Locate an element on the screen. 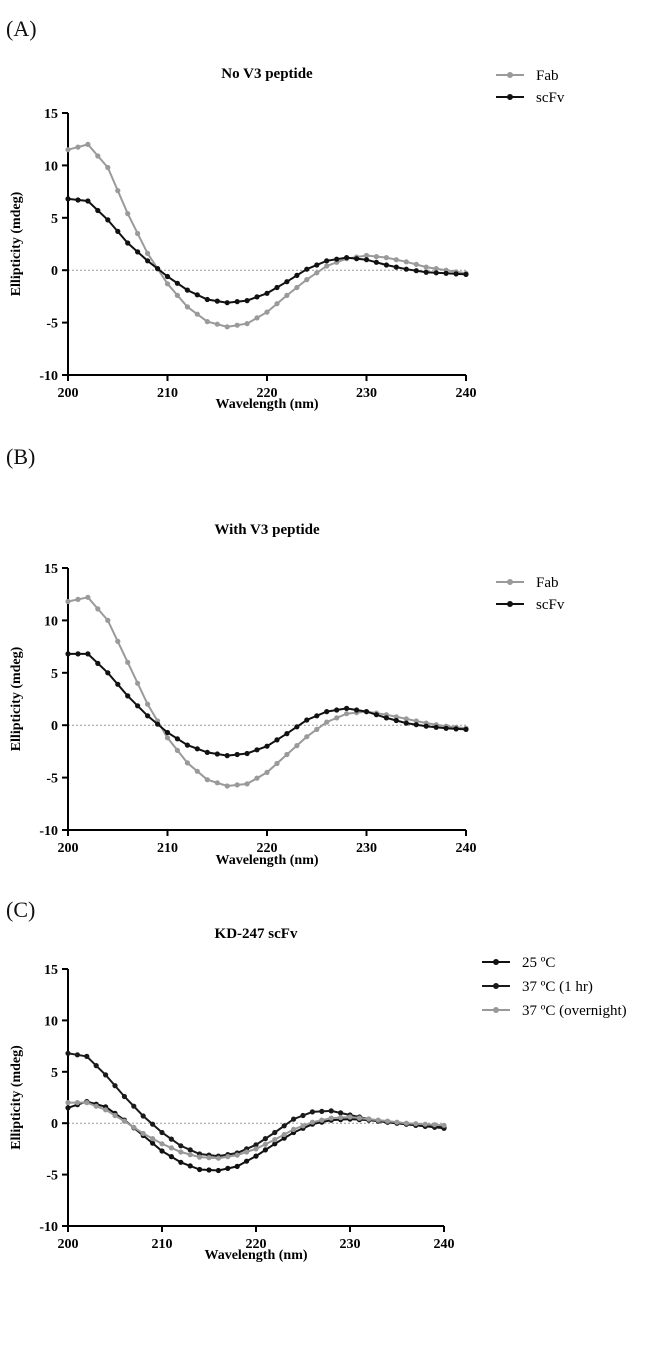 Image resolution: width=645 pixels, height=1351 pixels. panel-label: (A) is located at coordinates (21, 28).